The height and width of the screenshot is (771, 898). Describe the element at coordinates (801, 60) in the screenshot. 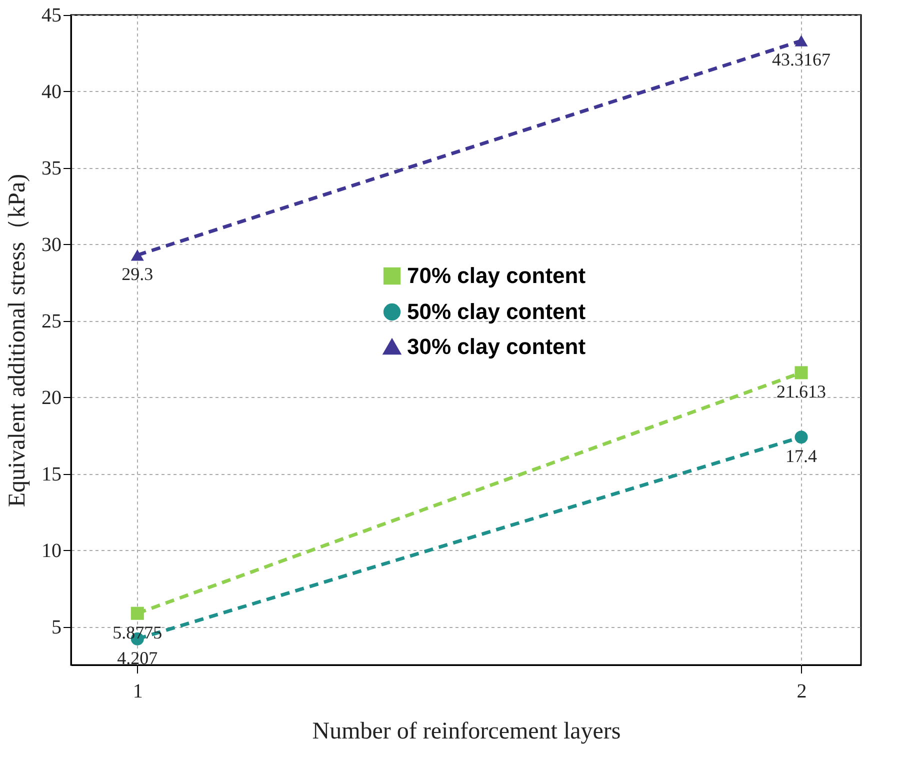

I see `data-label: 43.3167` at that location.